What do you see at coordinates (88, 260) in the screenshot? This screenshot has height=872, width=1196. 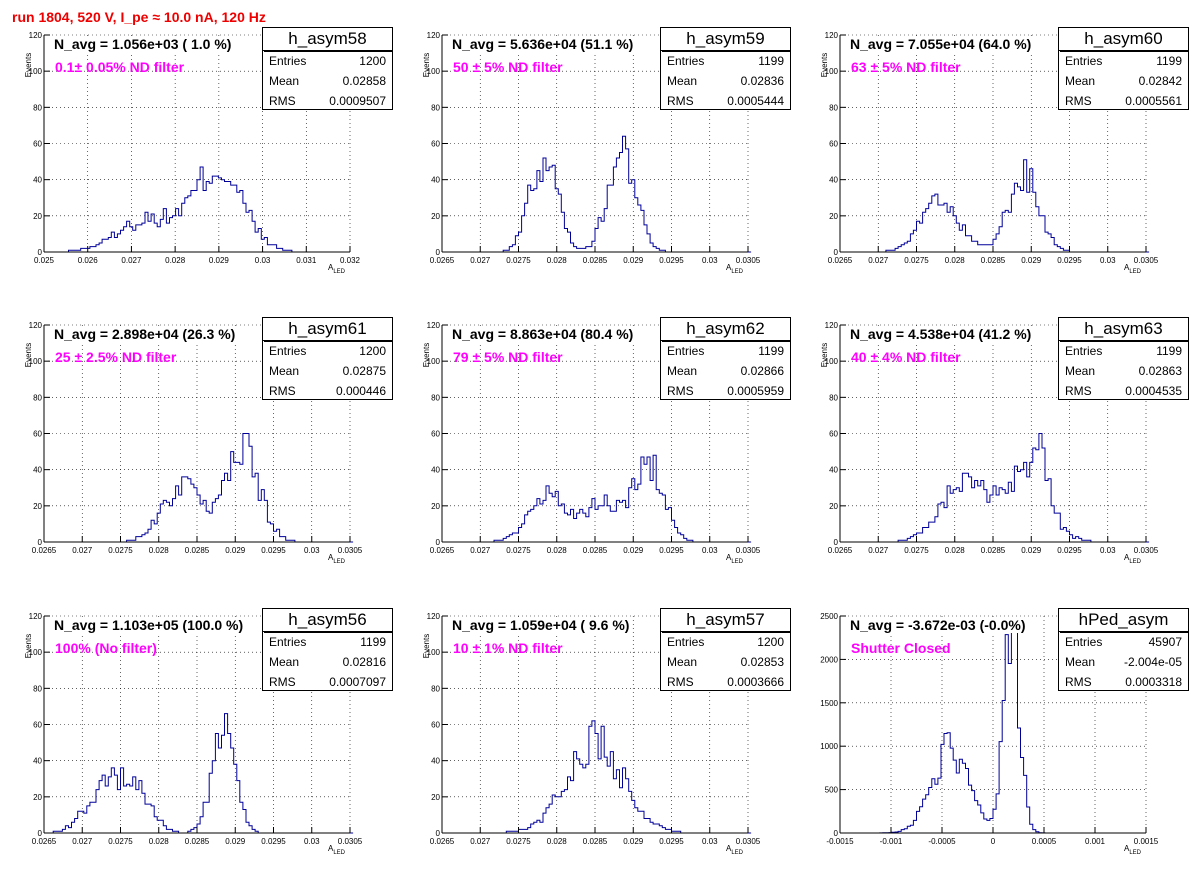 I see `x-tick-label: 0.026` at bounding box center [88, 260].